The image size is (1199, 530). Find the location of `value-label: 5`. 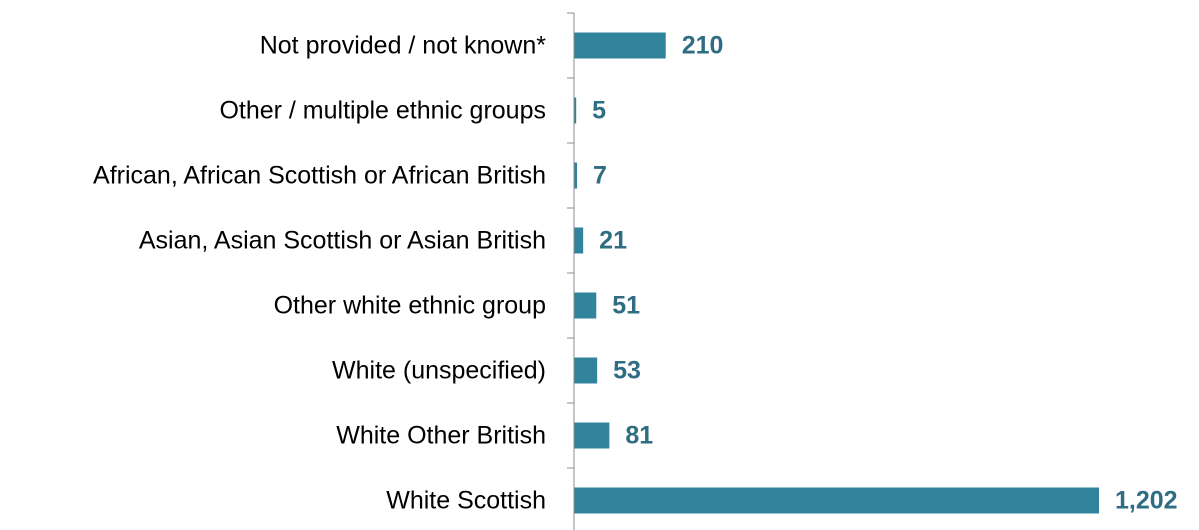

value-label: 5 is located at coordinates (599, 111).